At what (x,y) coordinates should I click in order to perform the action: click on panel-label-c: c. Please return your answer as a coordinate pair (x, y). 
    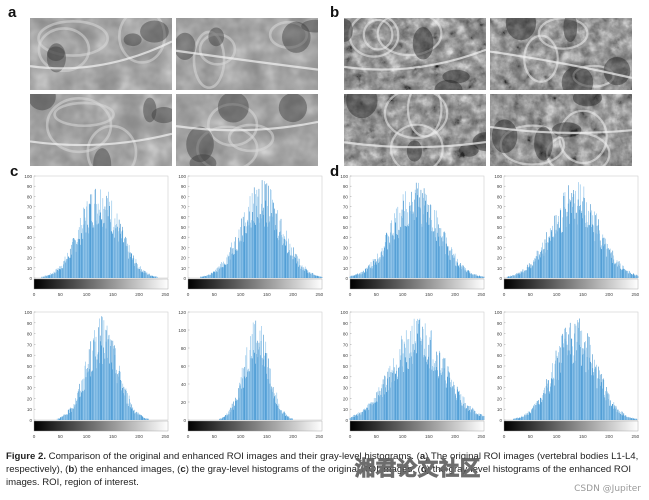
    Looking at the image, I should click on (14, 171).